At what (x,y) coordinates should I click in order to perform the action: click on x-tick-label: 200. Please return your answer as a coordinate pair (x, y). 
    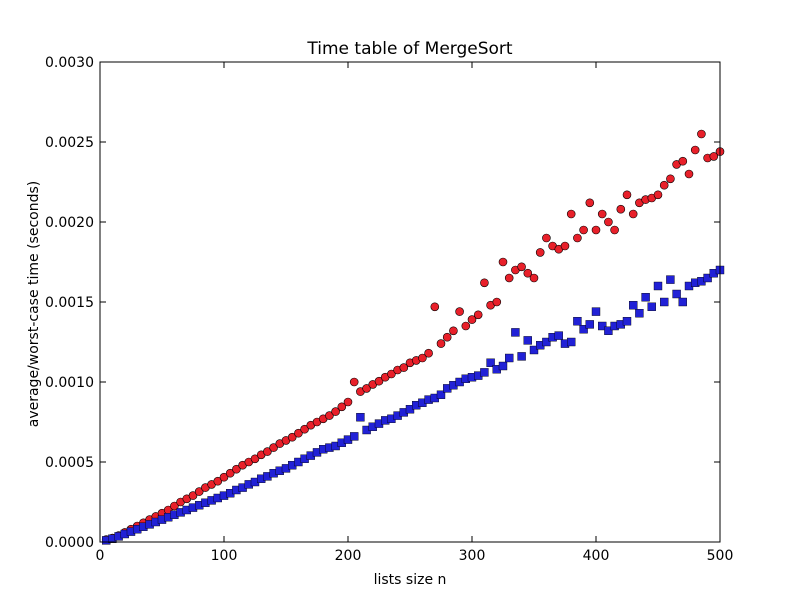
    Looking at the image, I should click on (348, 556).